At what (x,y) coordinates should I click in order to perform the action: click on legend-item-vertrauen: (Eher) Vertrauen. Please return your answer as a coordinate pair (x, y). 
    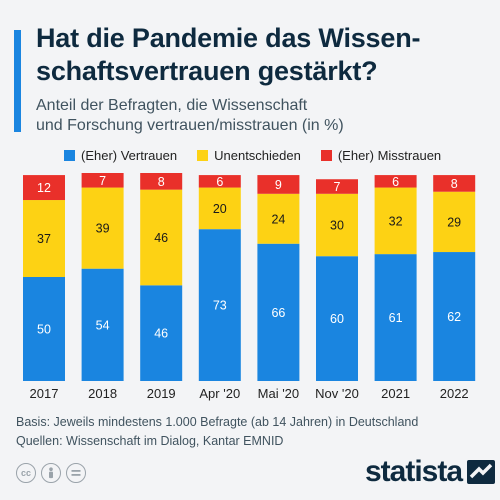
    Looking at the image, I should click on (120, 155).